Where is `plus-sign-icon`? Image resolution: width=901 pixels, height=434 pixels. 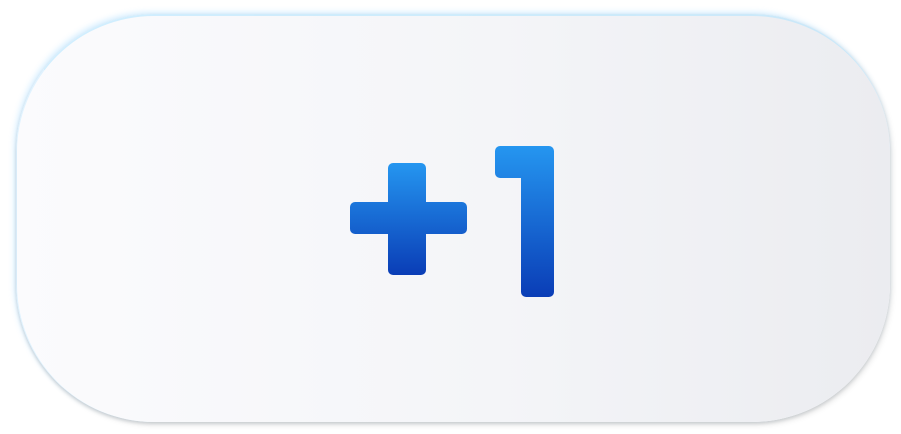 plus-sign-icon is located at coordinates (408, 219).